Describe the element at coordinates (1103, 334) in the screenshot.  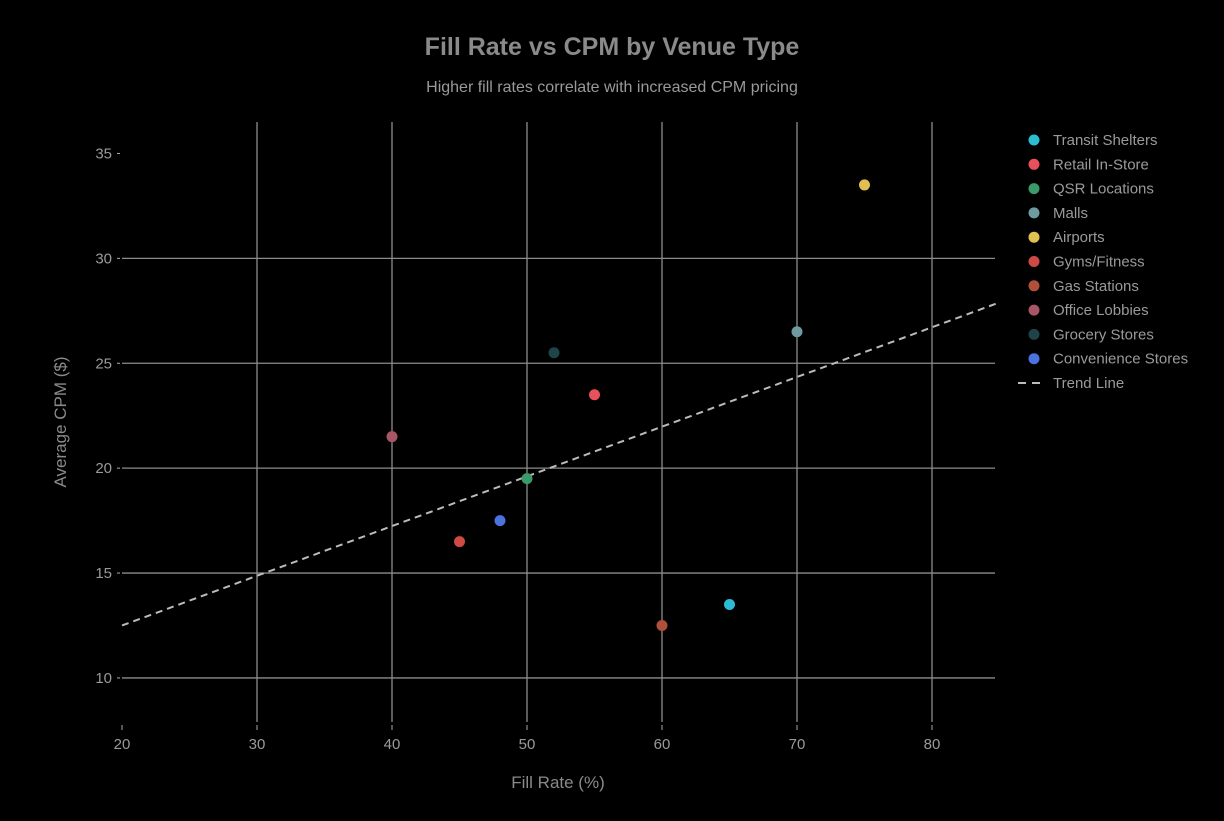
I see `legend-label: Grocery Stores` at that location.